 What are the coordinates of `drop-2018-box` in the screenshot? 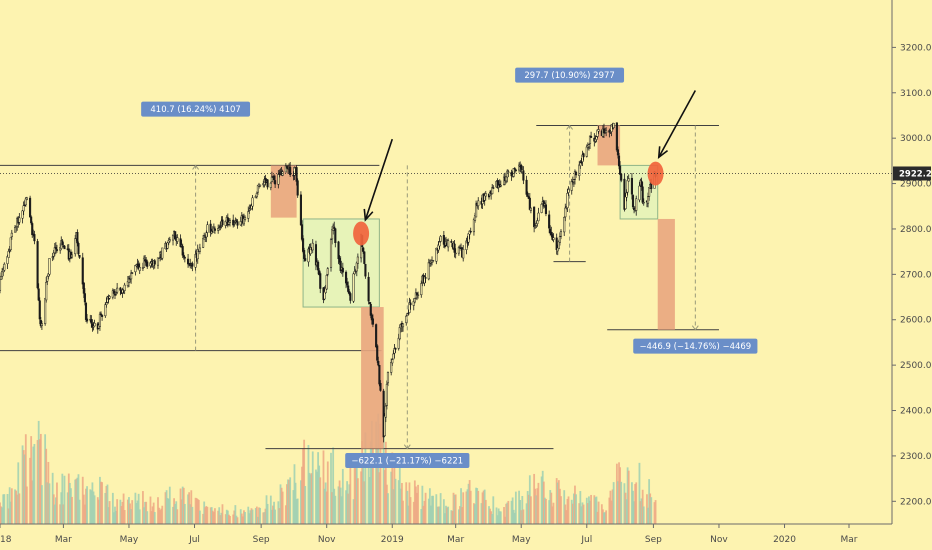 It's located at (372, 378).